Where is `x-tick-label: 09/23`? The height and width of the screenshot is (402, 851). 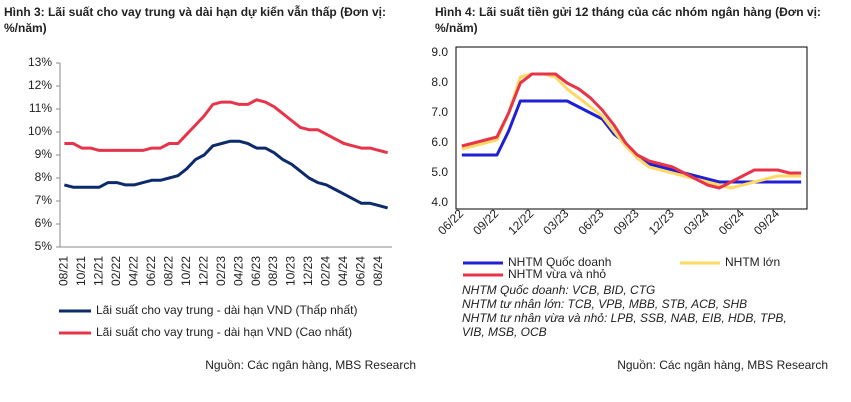 x-tick-label: 09/23 is located at coordinates (626, 221).